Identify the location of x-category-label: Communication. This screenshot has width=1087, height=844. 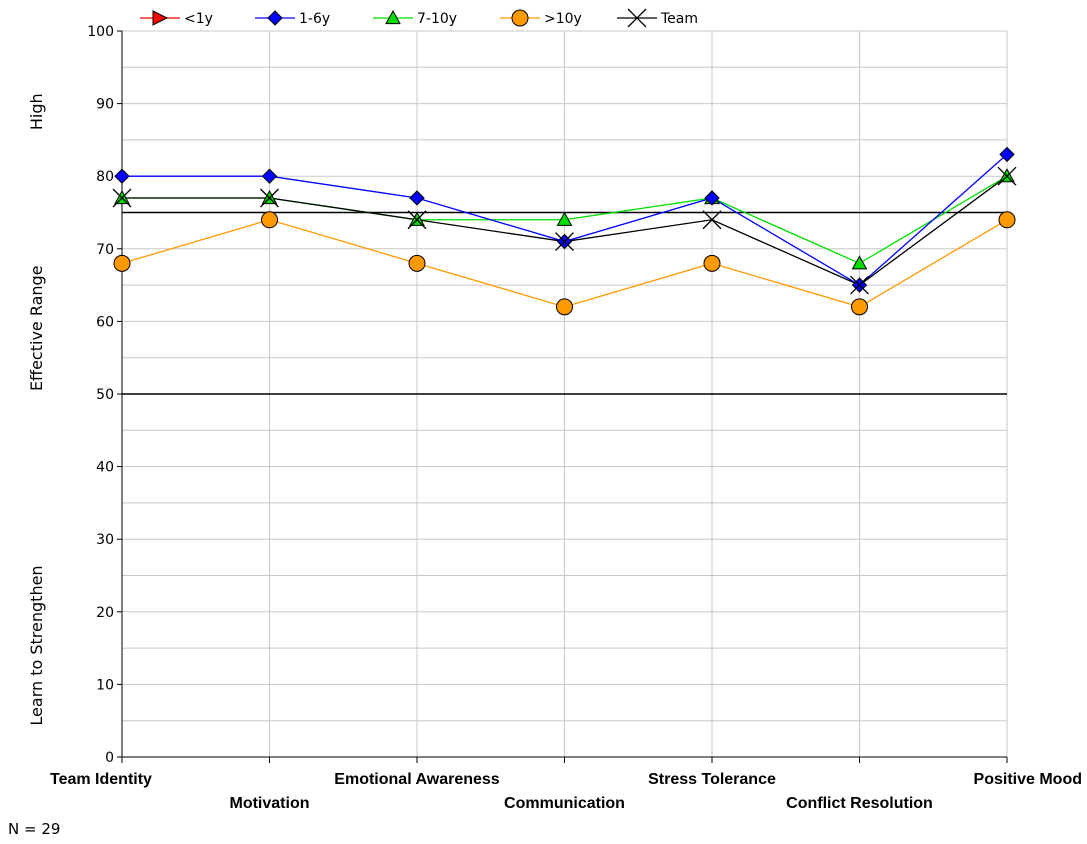
(564, 803).